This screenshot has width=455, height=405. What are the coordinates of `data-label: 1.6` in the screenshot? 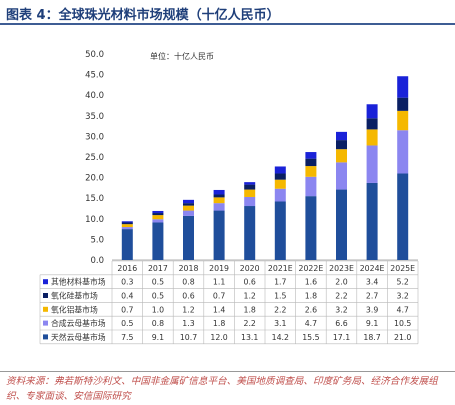 It's located at (311, 282).